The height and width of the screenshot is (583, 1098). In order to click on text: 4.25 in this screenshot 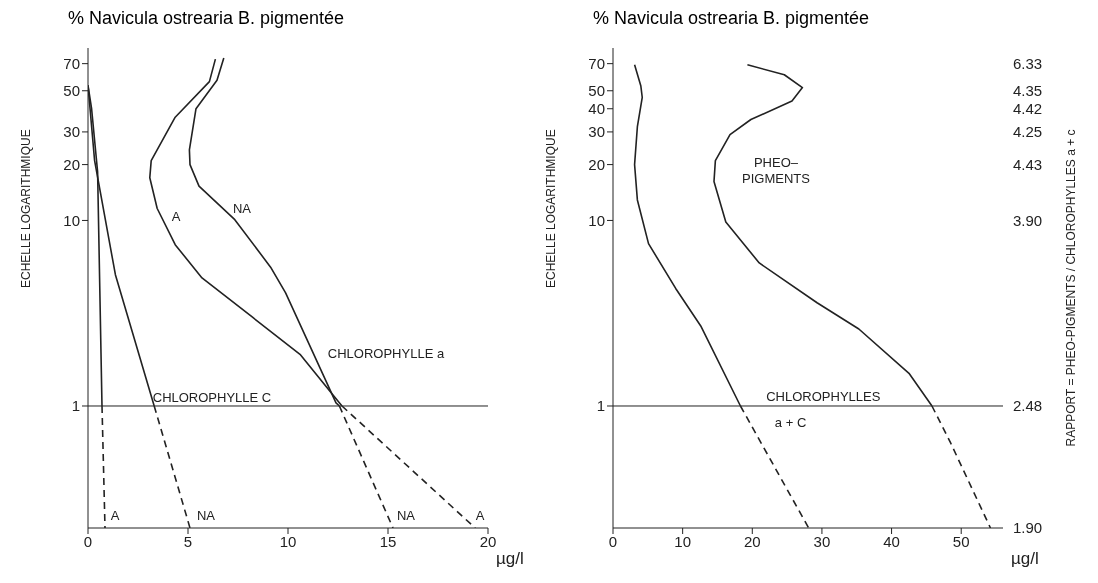, I will do `click(1028, 132)`.